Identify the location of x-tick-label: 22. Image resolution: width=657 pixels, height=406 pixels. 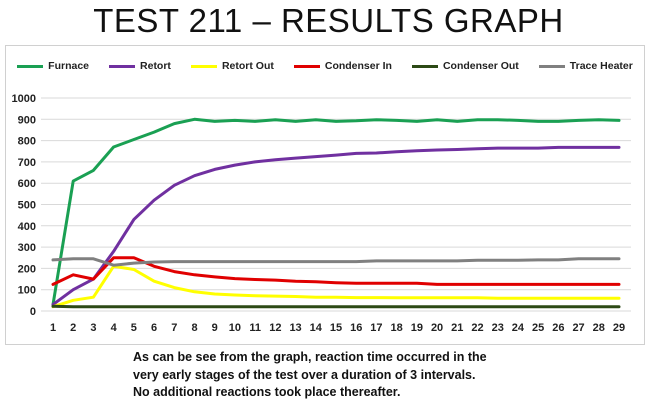
(477, 328).